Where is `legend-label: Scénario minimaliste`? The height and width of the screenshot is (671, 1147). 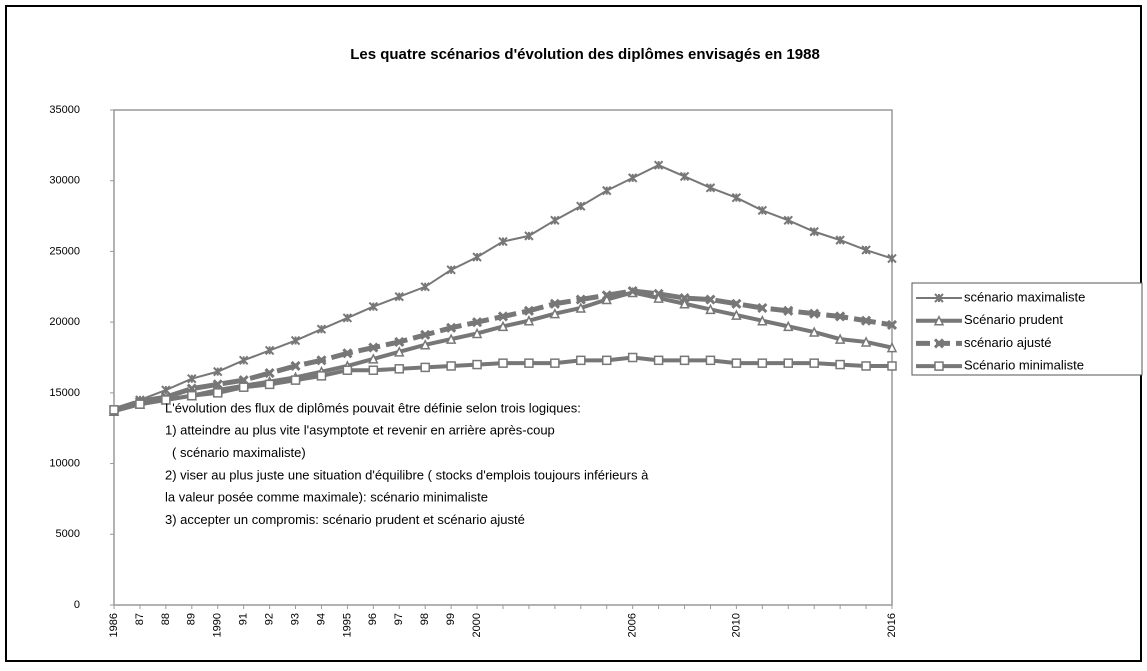
legend-label: Scénario minimaliste is located at coordinates (1024, 365).